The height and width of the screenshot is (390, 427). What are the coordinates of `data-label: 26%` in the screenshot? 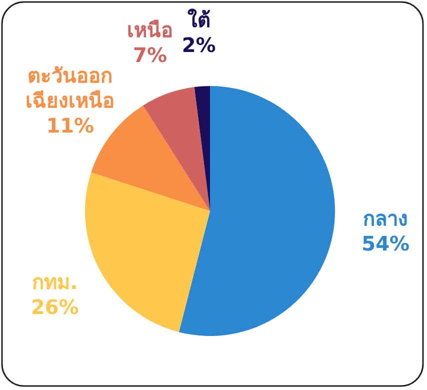 It's located at (54, 307).